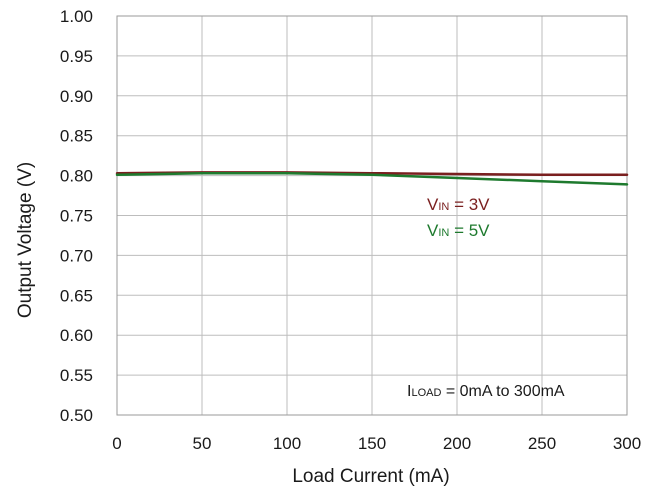  Describe the element at coordinates (76, 56) in the screenshot. I see `y-tick-label: 0.95` at that location.